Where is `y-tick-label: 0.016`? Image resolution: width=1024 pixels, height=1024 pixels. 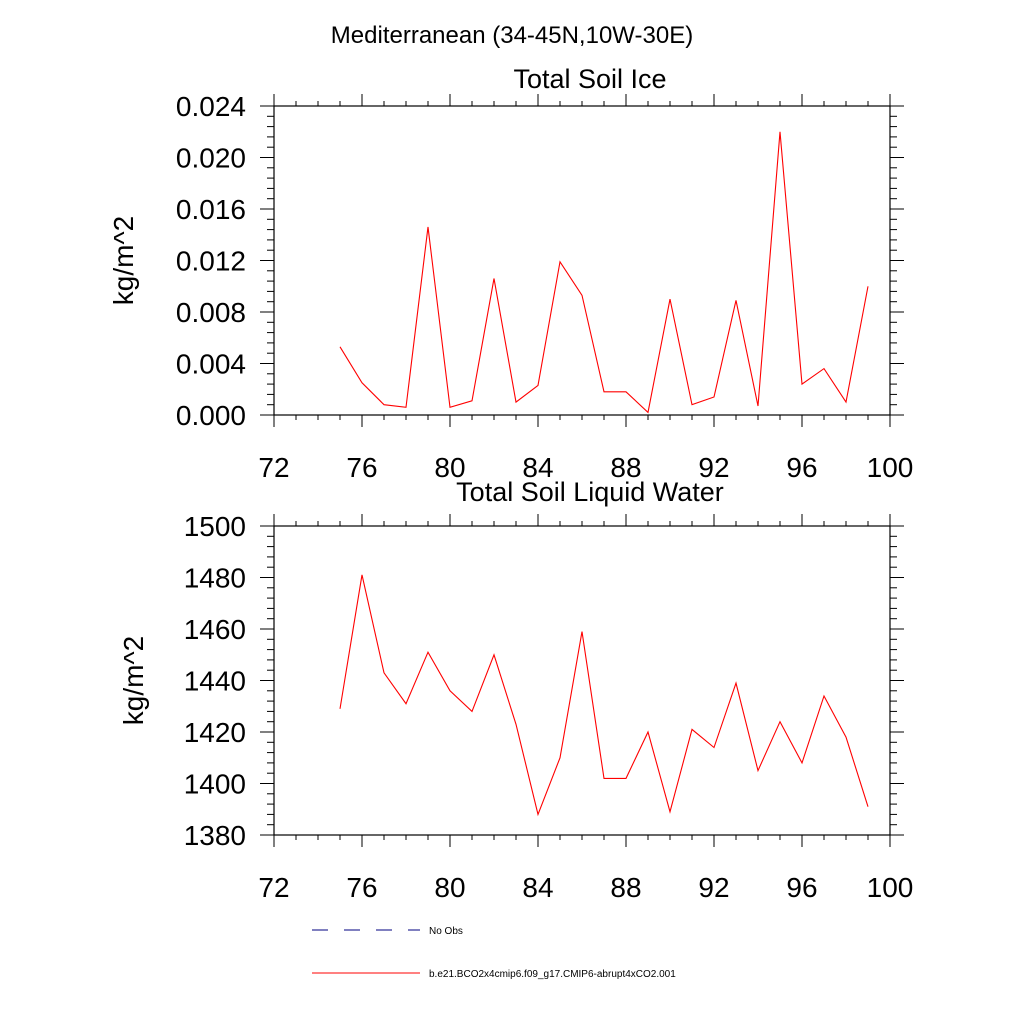 y-tick-label: 0.016 is located at coordinates (211, 209).